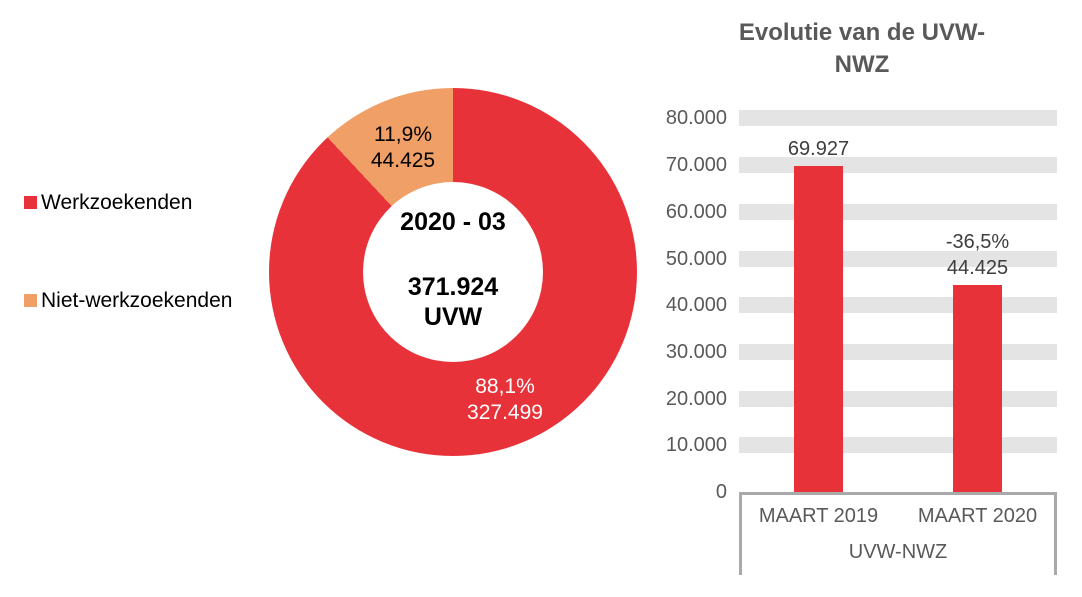 The image size is (1082, 597). What do you see at coordinates (403, 134) in the screenshot?
I see `niet-werkzoekenden-percent: 11,9%` at bounding box center [403, 134].